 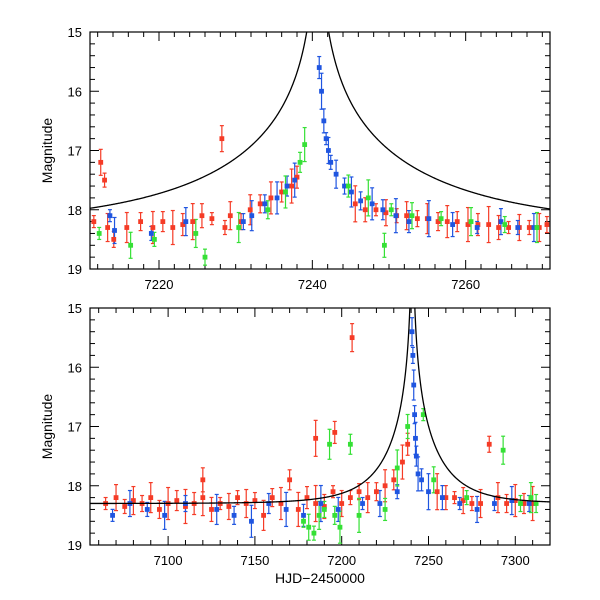 I want to click on top-y-tick-label: 17, so click(x=75, y=151).